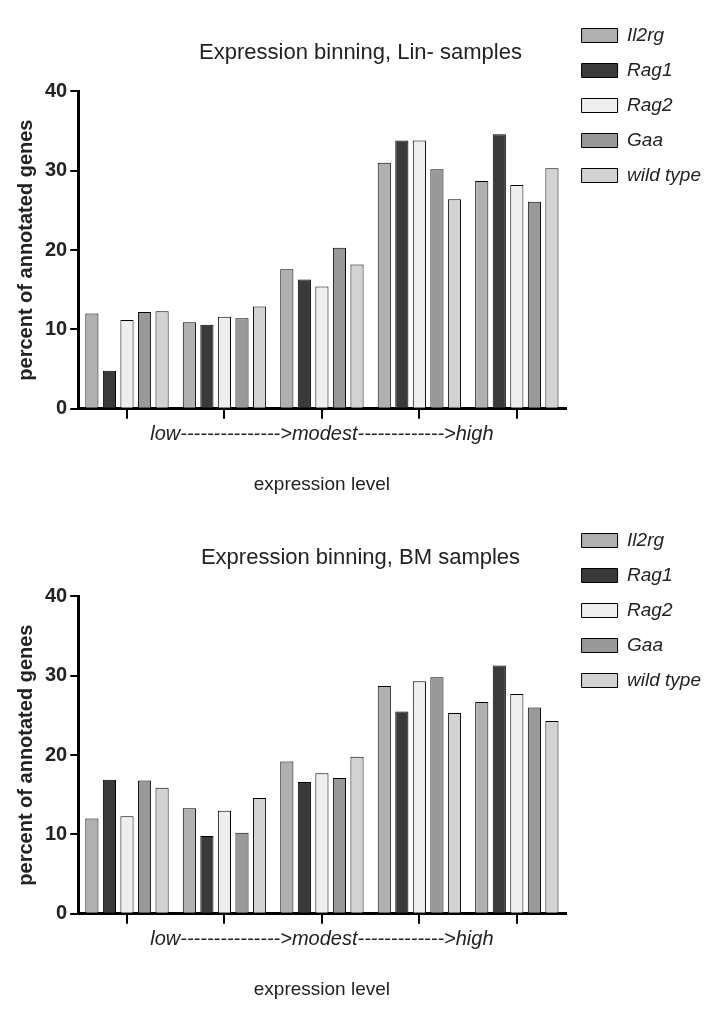  What do you see at coordinates (360, 52) in the screenshot?
I see `chart-title: Expression binning, Lin- samples` at bounding box center [360, 52].